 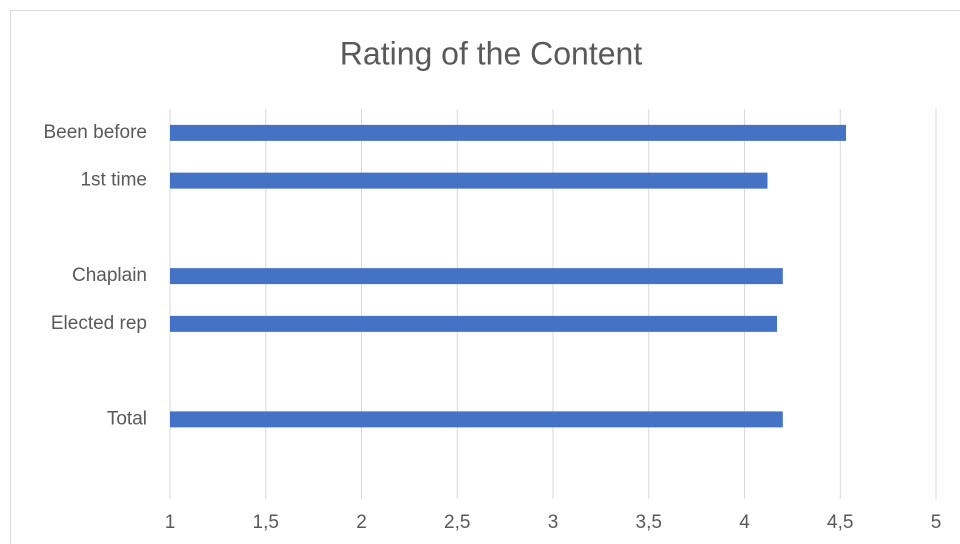 I want to click on x-tick-label: 2, so click(x=361, y=522).